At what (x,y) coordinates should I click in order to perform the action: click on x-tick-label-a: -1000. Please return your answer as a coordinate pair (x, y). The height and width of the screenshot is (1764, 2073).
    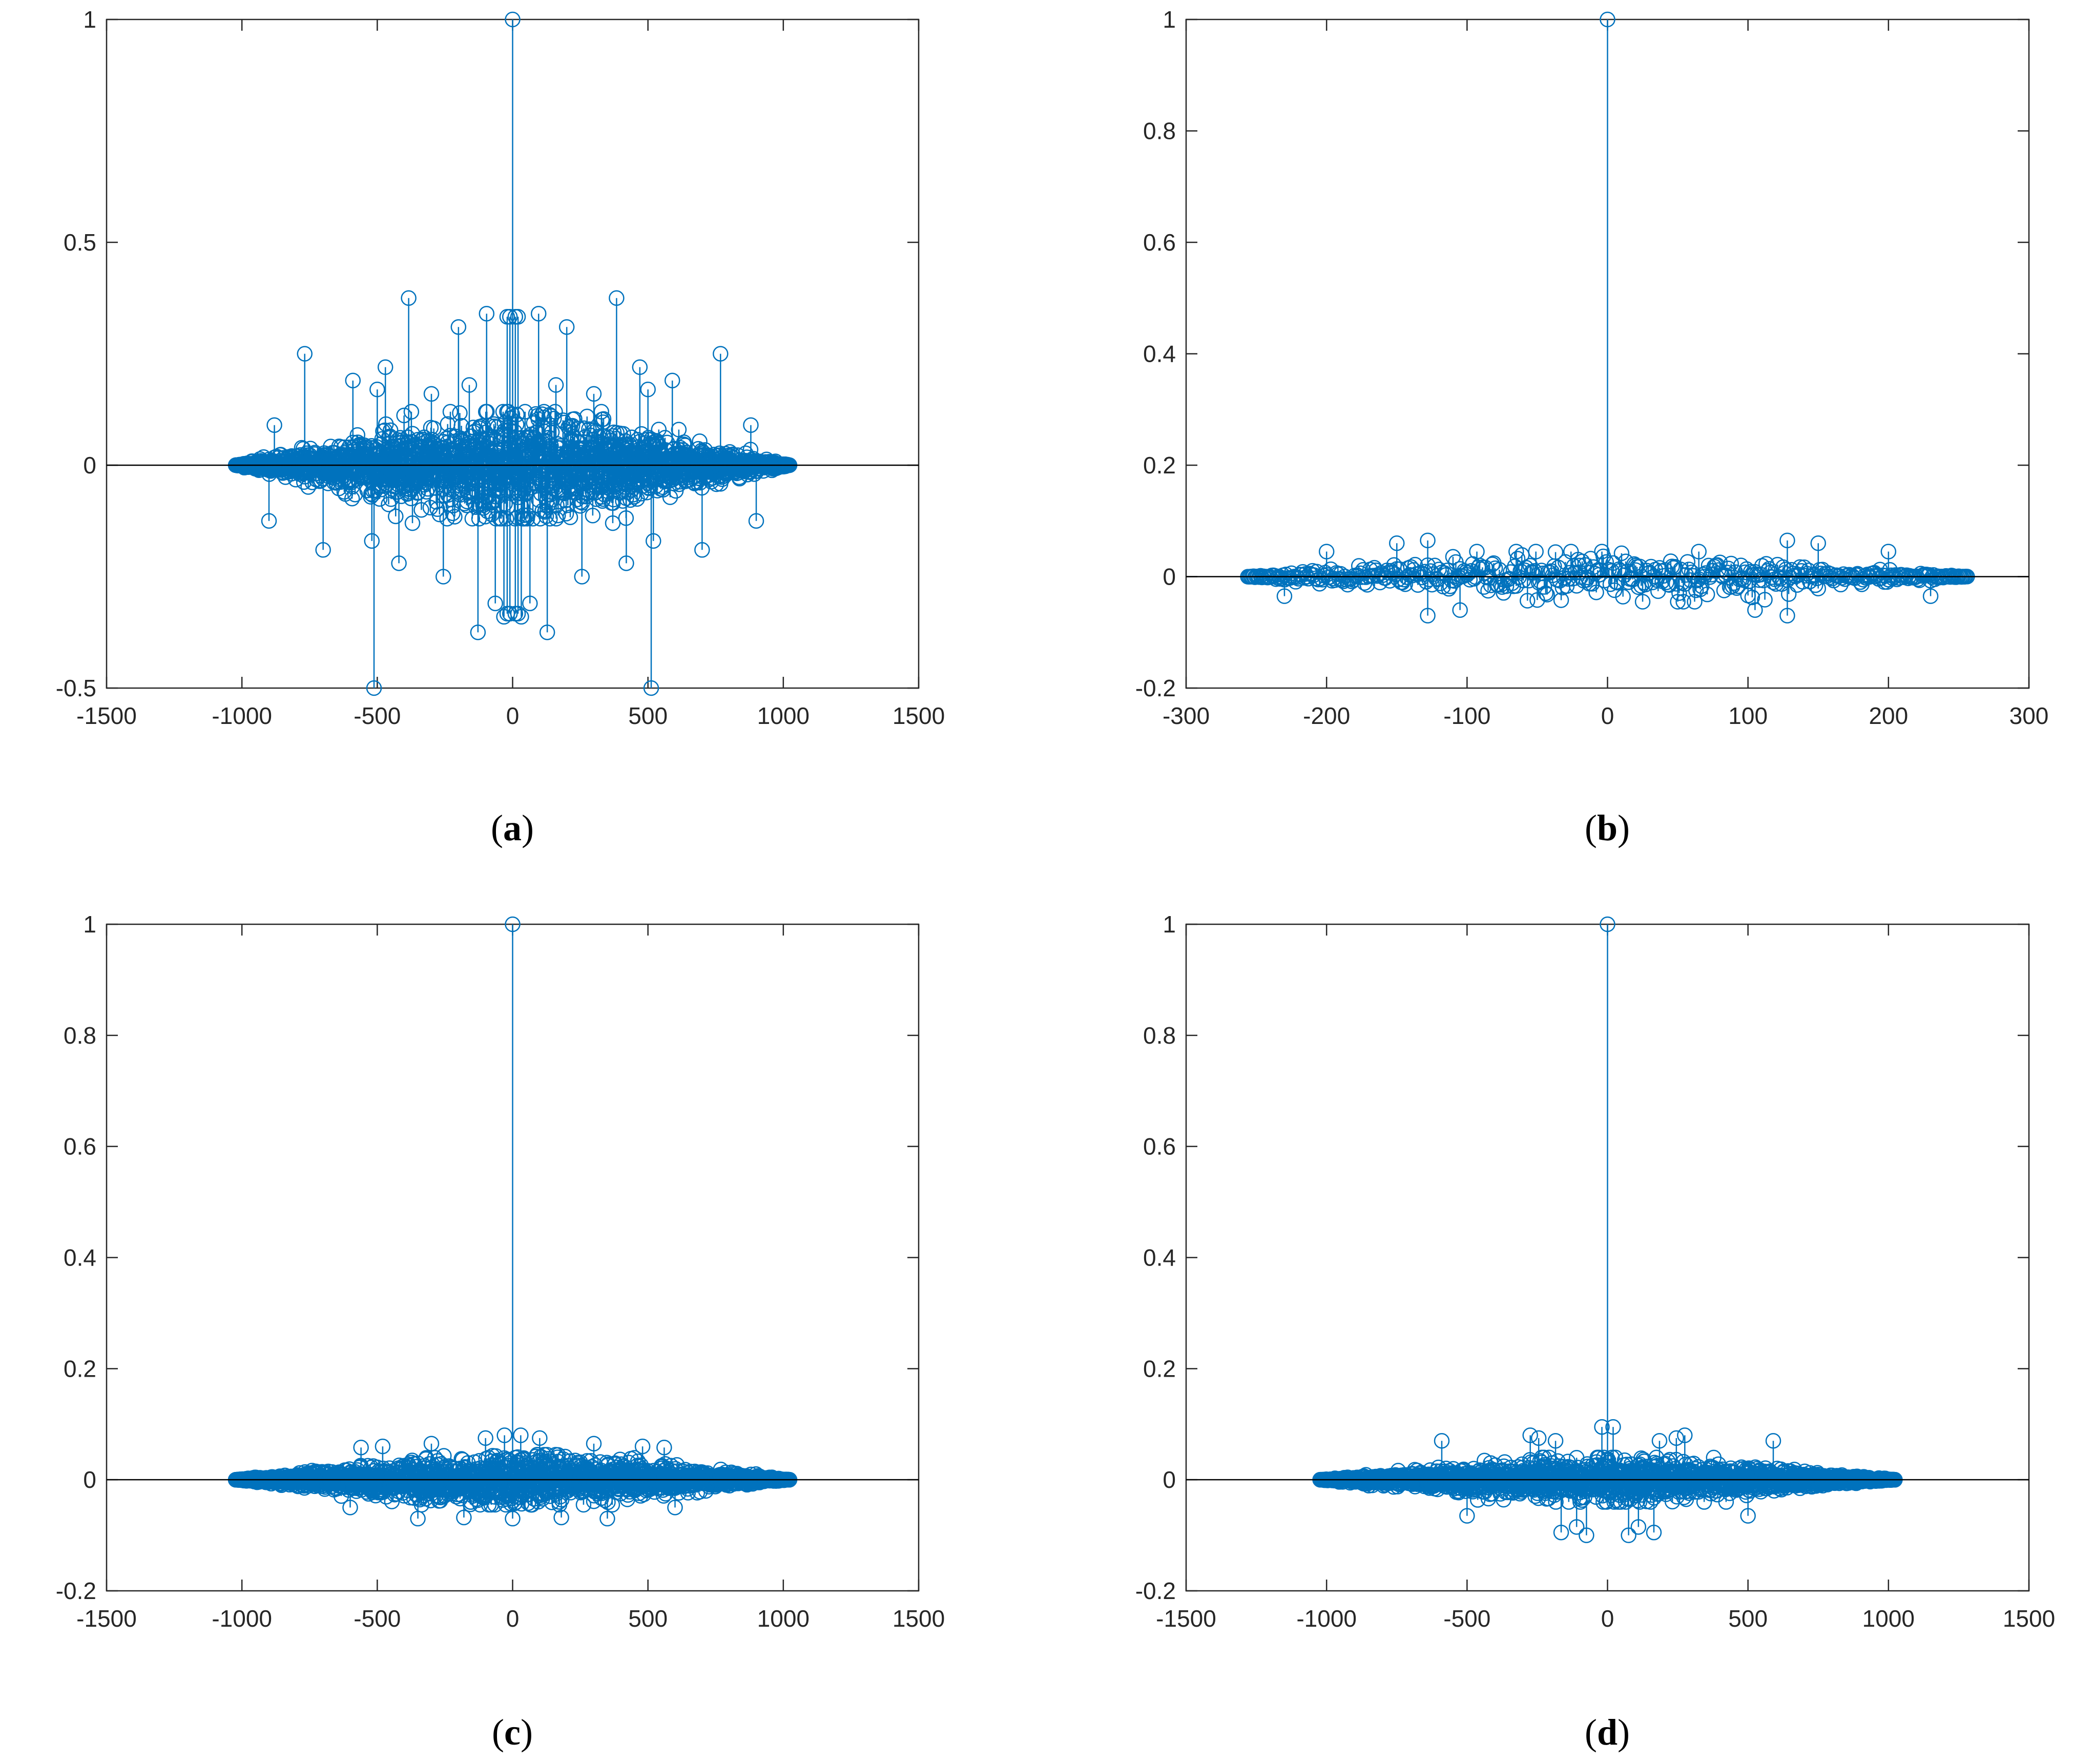
    Looking at the image, I should click on (242, 715).